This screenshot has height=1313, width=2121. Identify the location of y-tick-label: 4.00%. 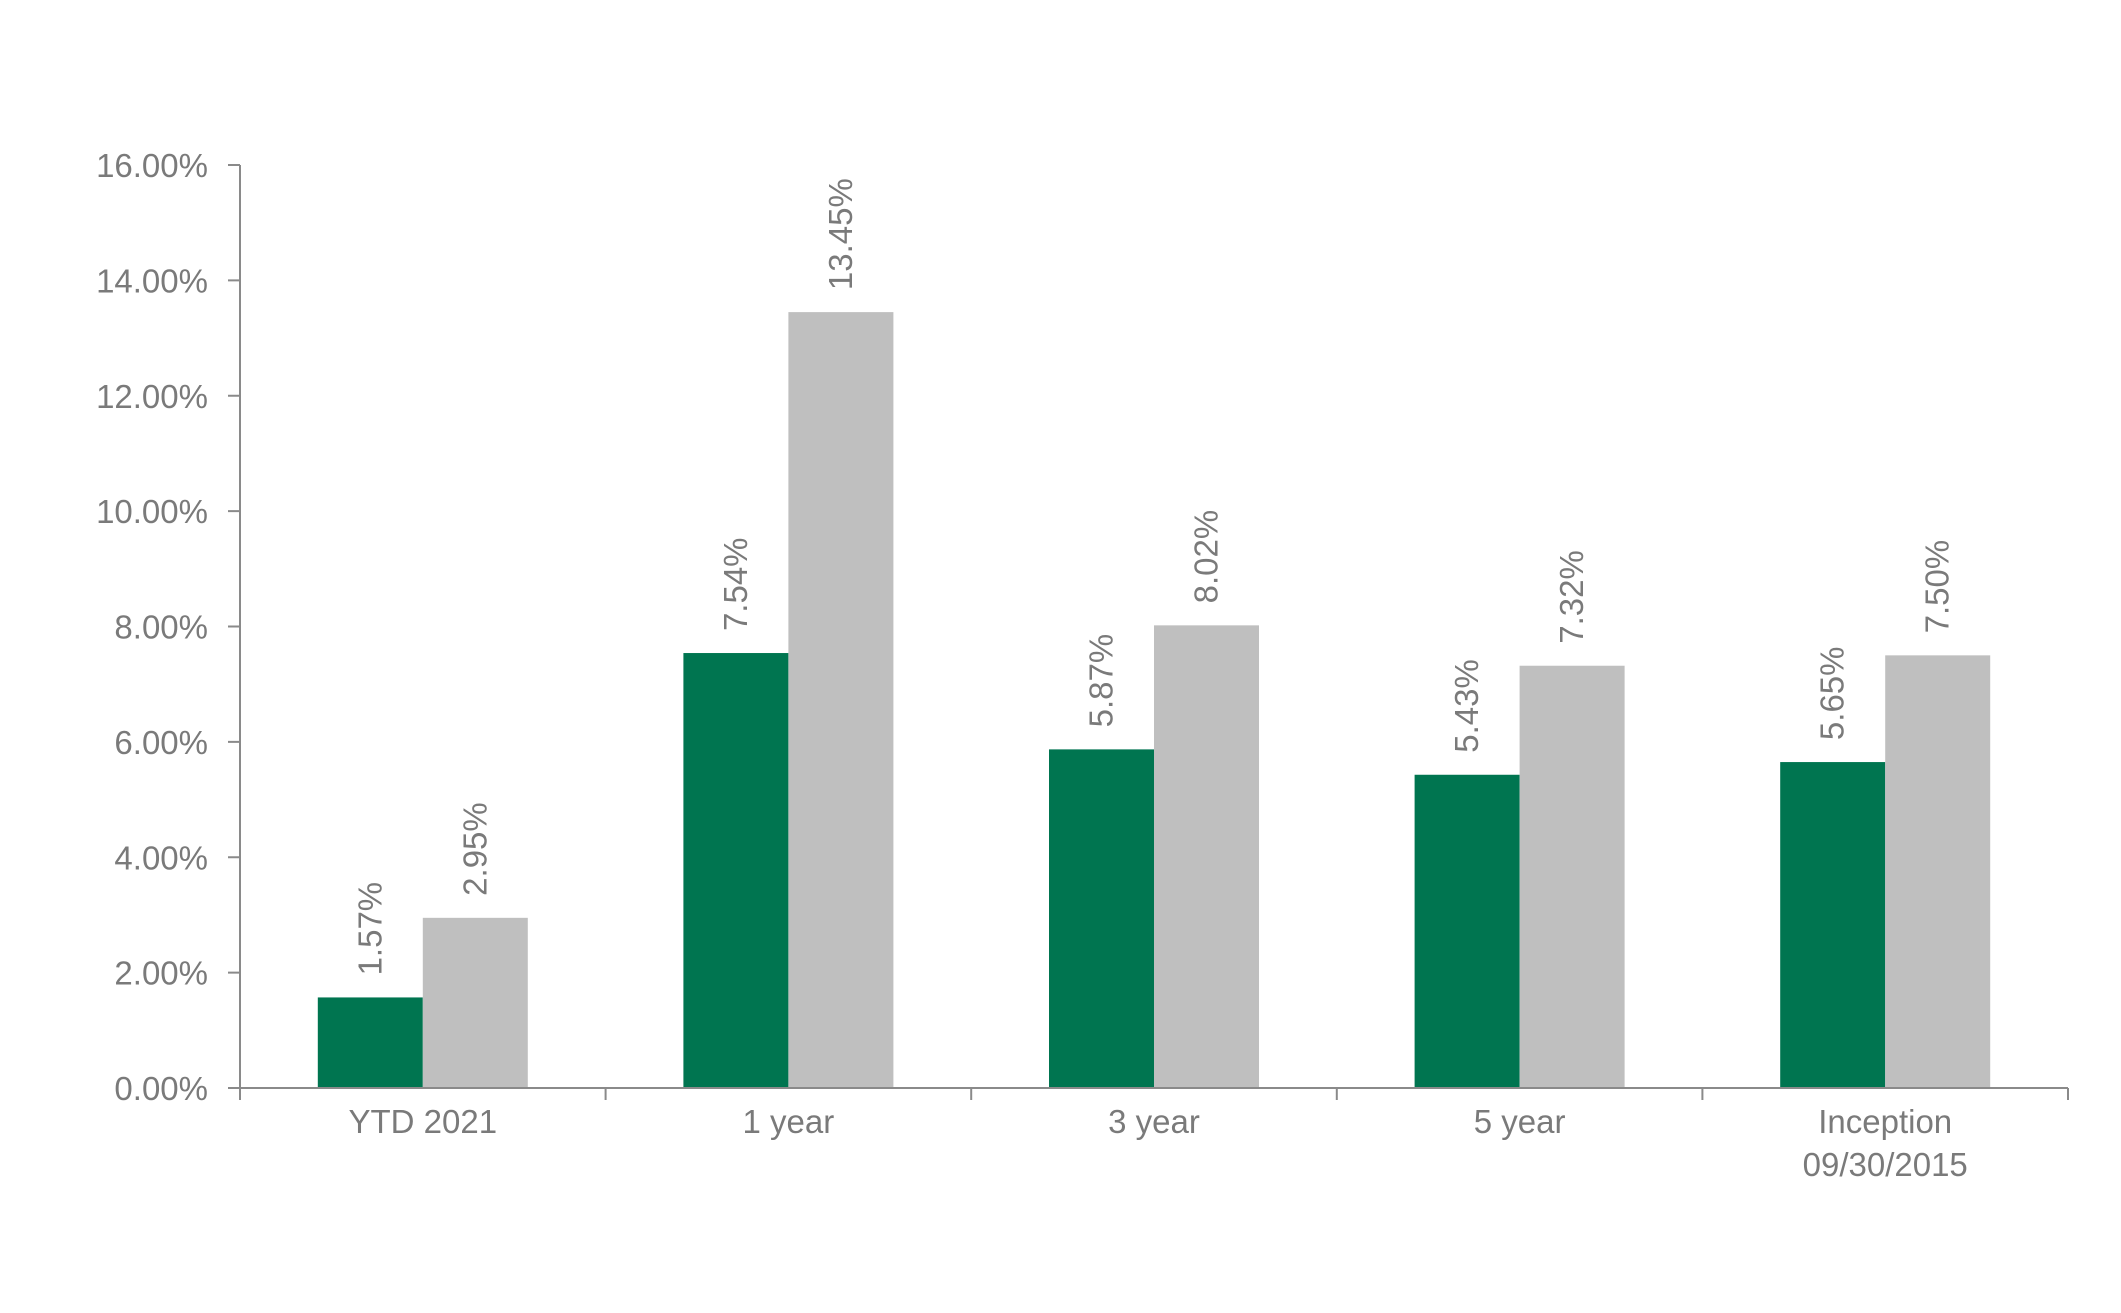
(161, 857).